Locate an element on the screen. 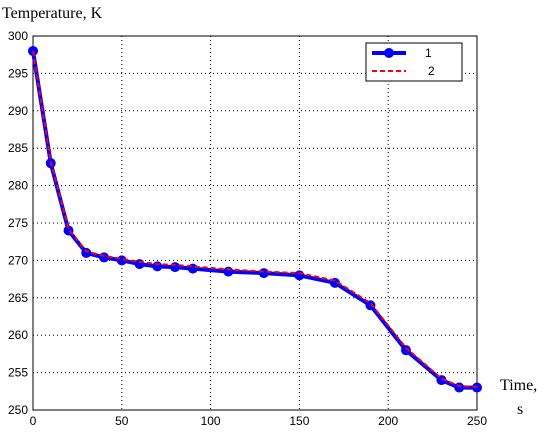 This screenshot has height=432, width=550. x-tick-label: 250 is located at coordinates (477, 421).